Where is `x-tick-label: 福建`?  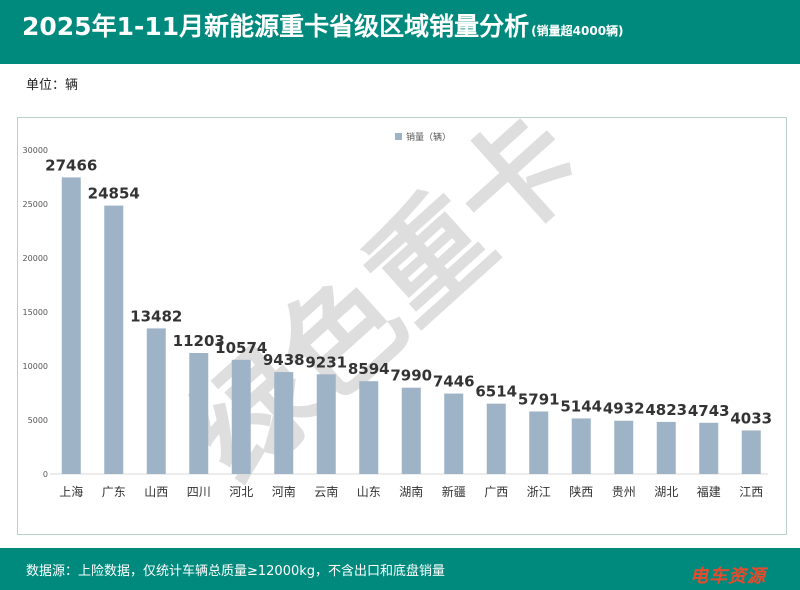 x-tick-label: 福建 is located at coordinates (709, 491).